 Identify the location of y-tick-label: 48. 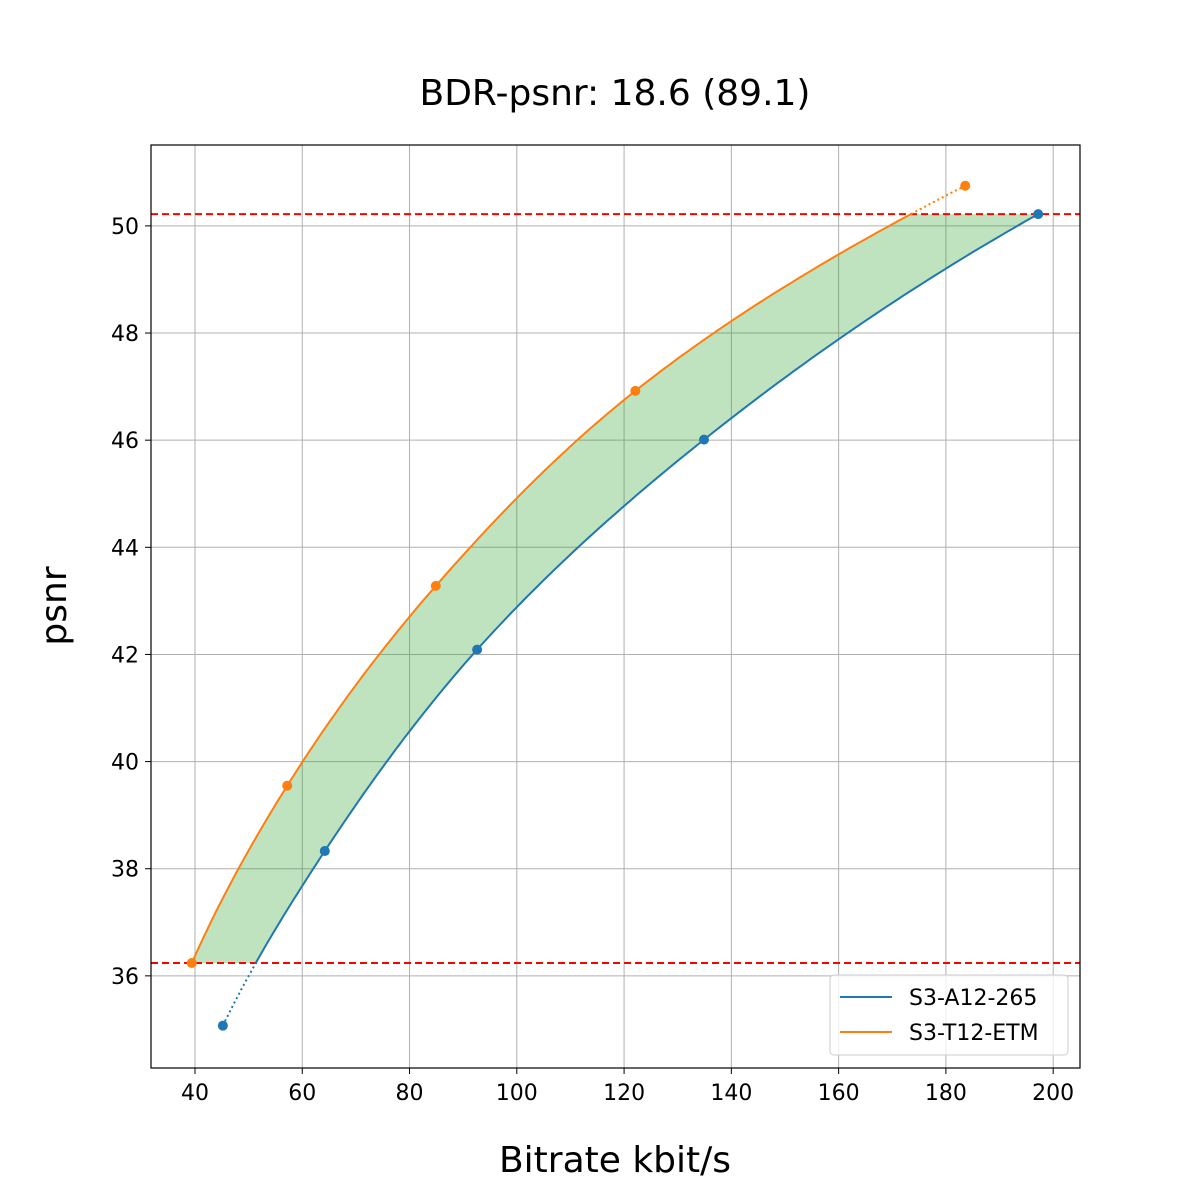
(125, 334).